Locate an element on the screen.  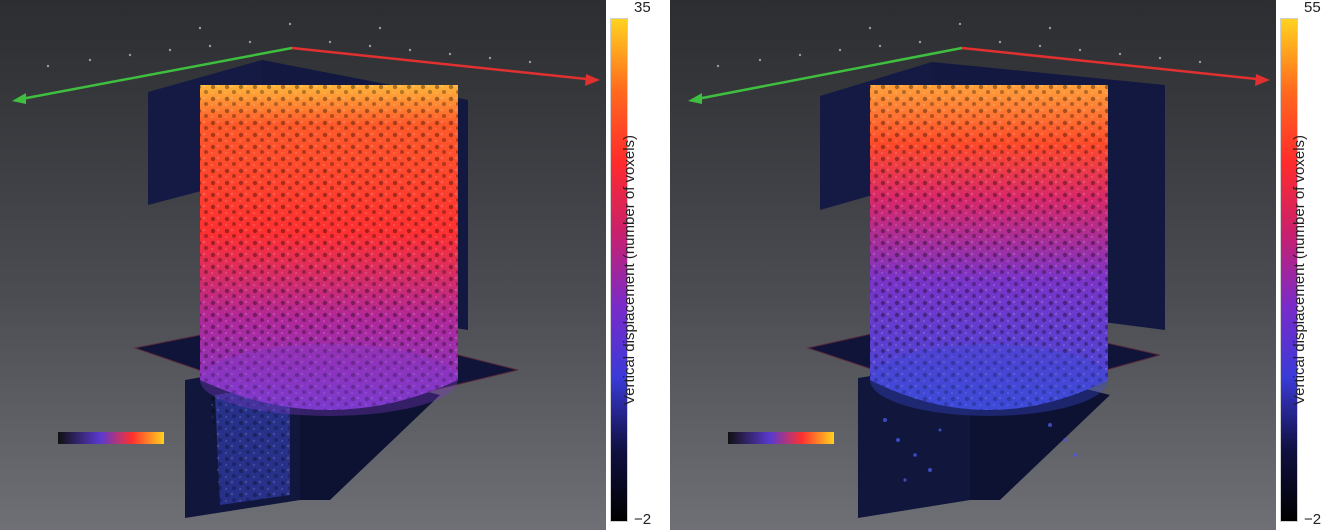
colorbar-right is located at coordinates (1289, 270).